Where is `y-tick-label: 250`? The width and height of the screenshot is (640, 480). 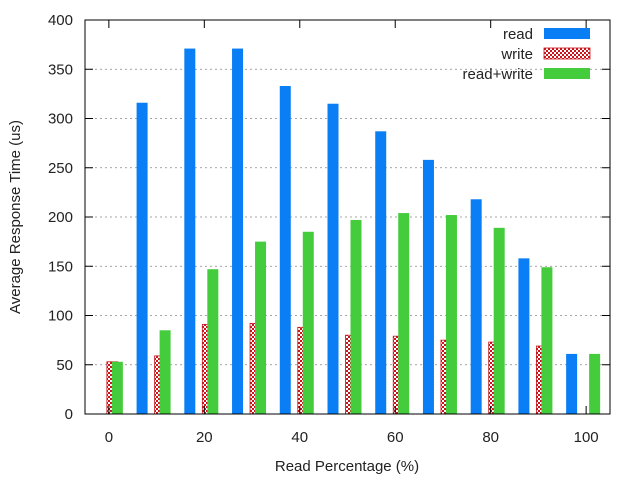
y-tick-label: 250 is located at coordinates (60, 168).